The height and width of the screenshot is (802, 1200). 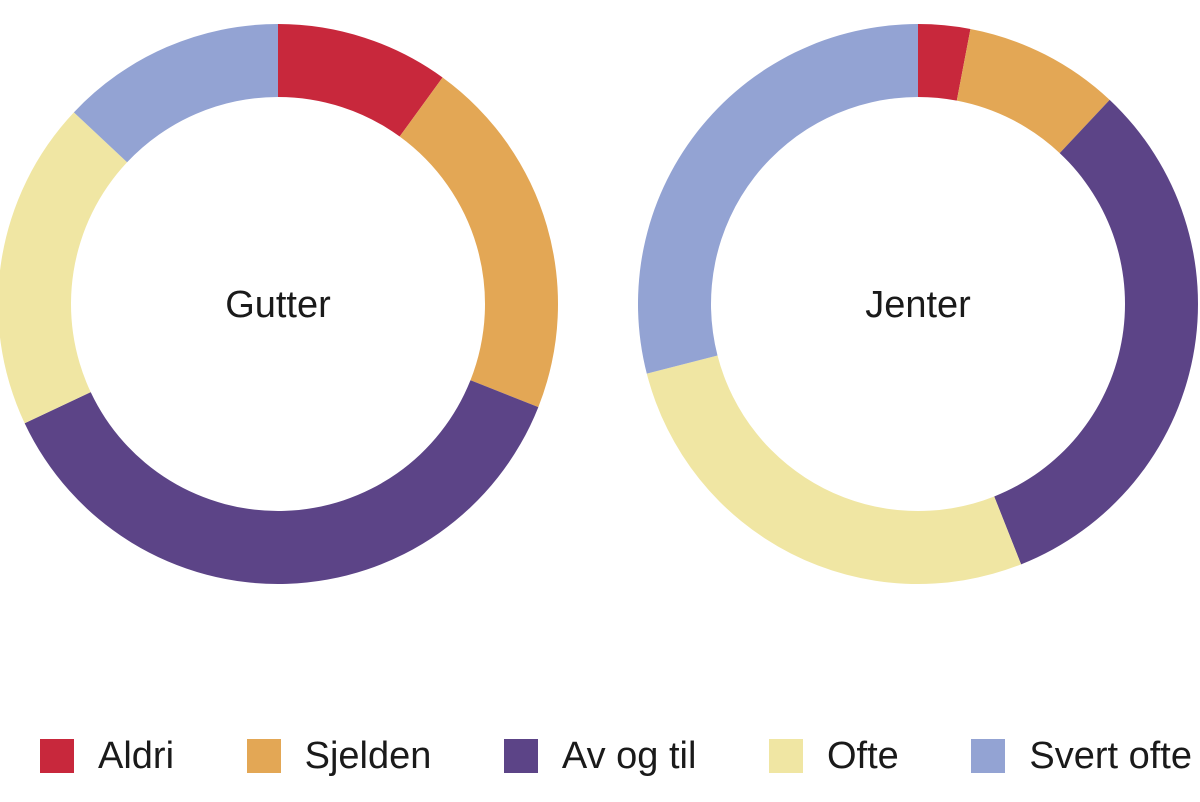 What do you see at coordinates (1096, 332) in the screenshot?
I see `slice-jenter-av-og-til` at bounding box center [1096, 332].